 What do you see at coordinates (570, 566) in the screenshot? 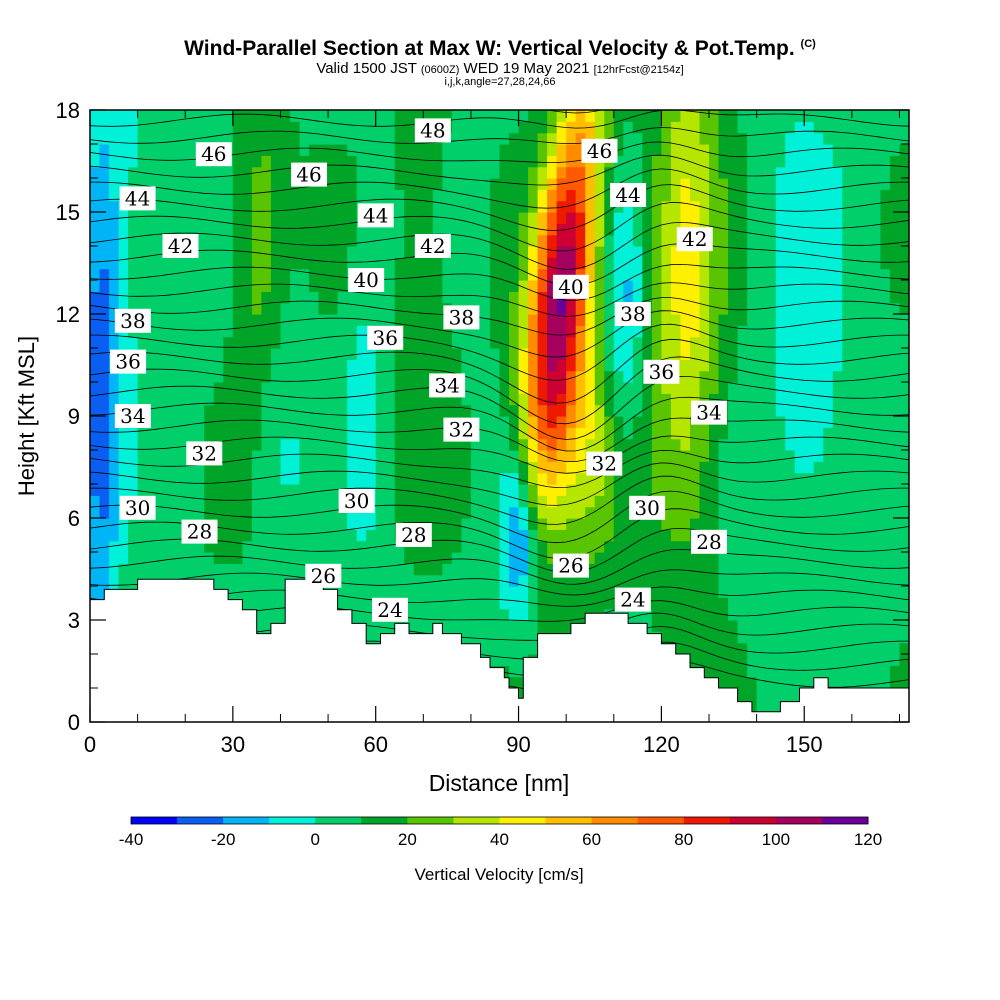
I see `theta-label: 26` at bounding box center [570, 566].